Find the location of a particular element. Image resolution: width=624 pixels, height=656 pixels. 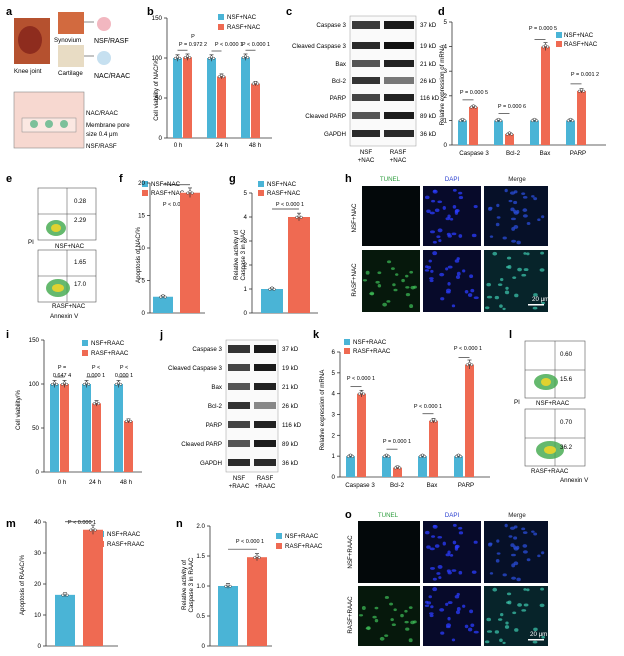

y-tick-label-n: 0.5 is located at coordinates (200, 616).